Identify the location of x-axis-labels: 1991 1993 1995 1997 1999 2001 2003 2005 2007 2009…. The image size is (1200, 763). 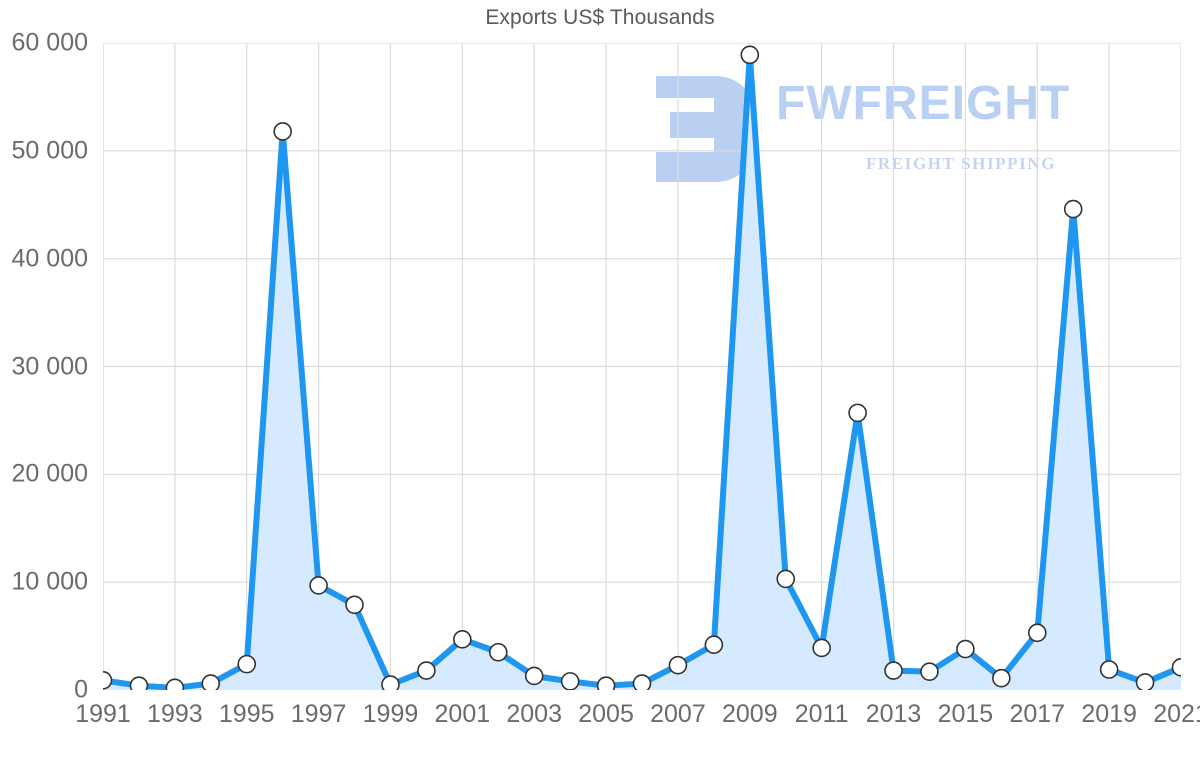
(600, 730).